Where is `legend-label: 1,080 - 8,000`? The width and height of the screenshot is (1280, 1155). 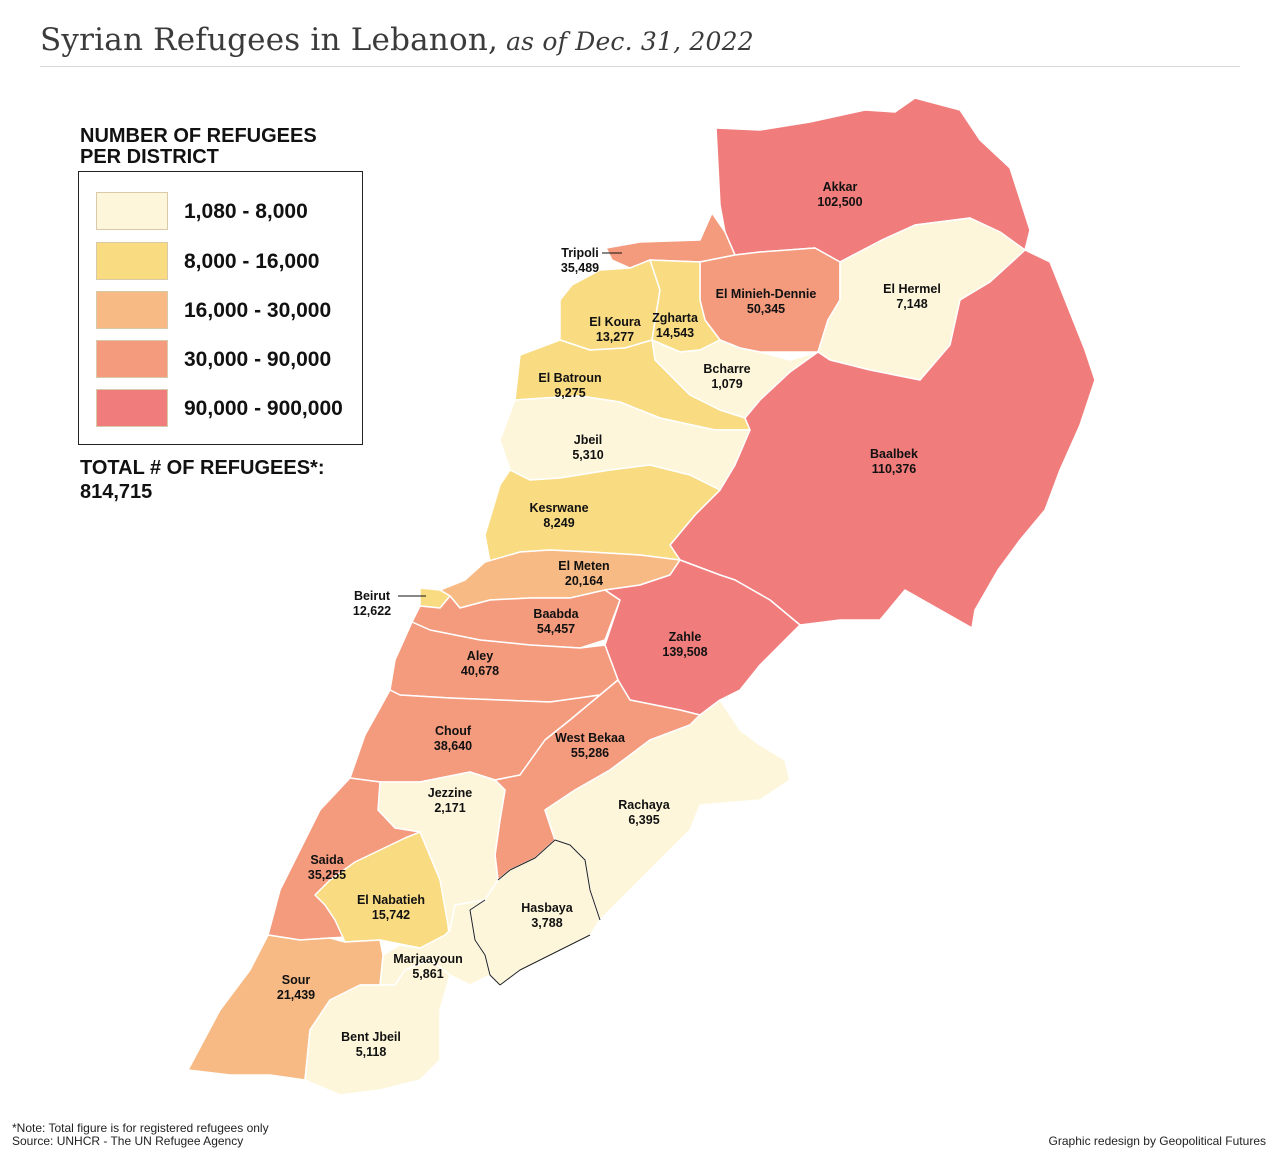
legend-label: 1,080 - 8,000 is located at coordinates (246, 211).